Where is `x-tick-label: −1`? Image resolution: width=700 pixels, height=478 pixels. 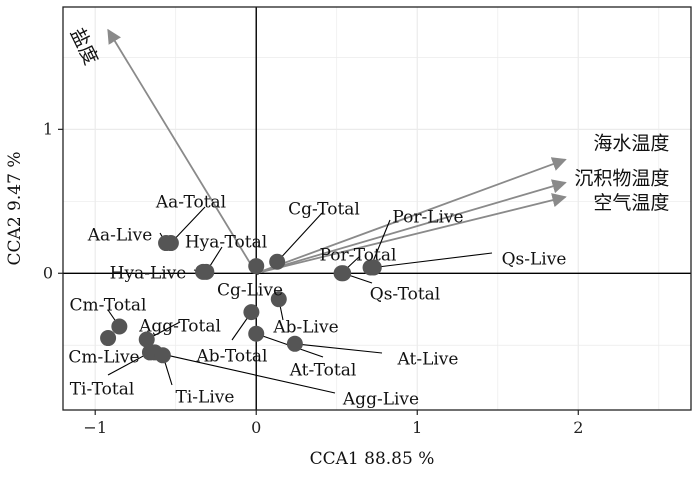
x-tick-label: −1 is located at coordinates (95, 427).